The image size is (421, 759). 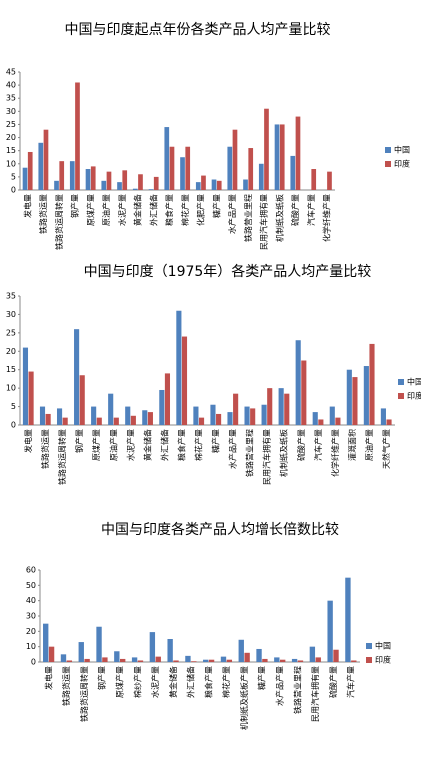 What do you see at coordinates (327, 218) in the screenshot?
I see `x-tick-label: 化学纤维产量` at bounding box center [327, 218].